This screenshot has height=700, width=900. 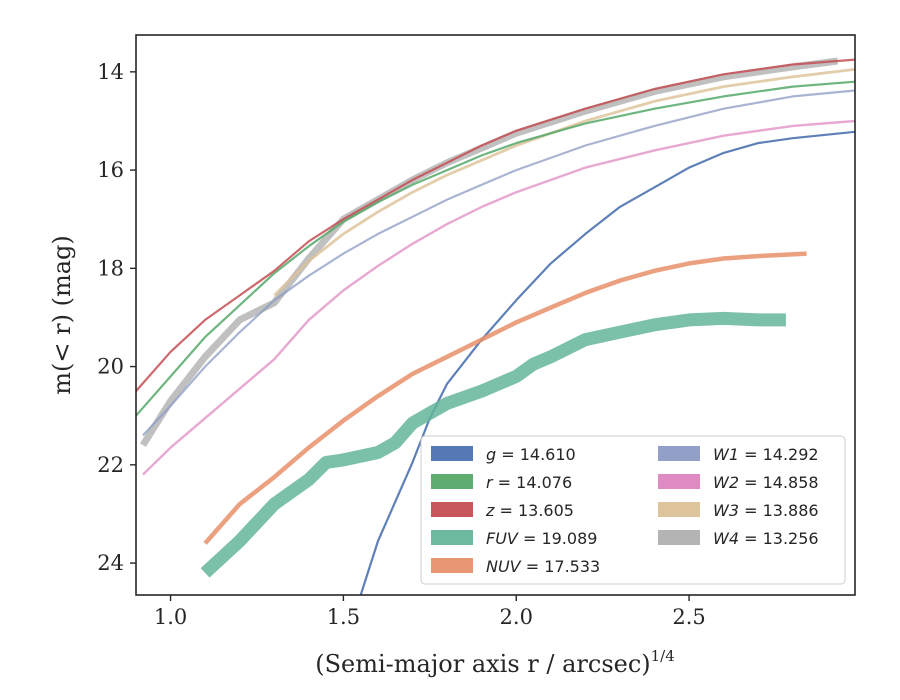 What do you see at coordinates (495, 662) in the screenshot?
I see `x-axis-label: (Semi-major axis r / arcsec)1/4` at bounding box center [495, 662].